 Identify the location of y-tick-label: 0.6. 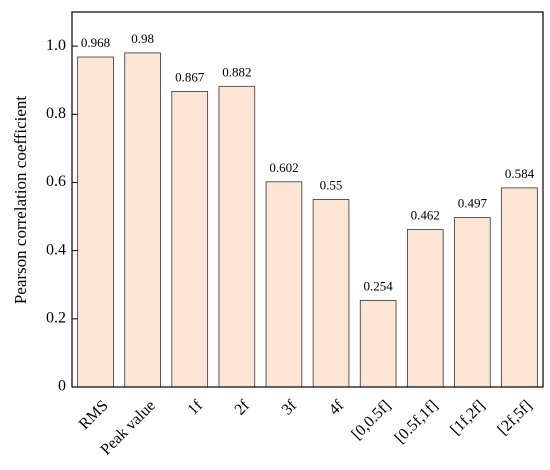
(56, 181).